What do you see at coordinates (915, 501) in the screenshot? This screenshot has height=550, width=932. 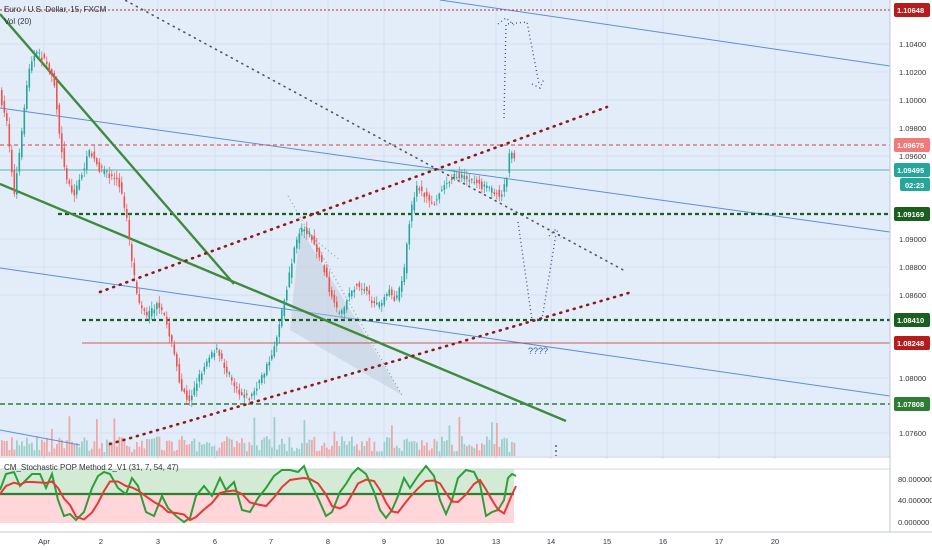 I see `oscillator-axis-ticks: 80.000000 40.000000 0.000000` at bounding box center [915, 501].